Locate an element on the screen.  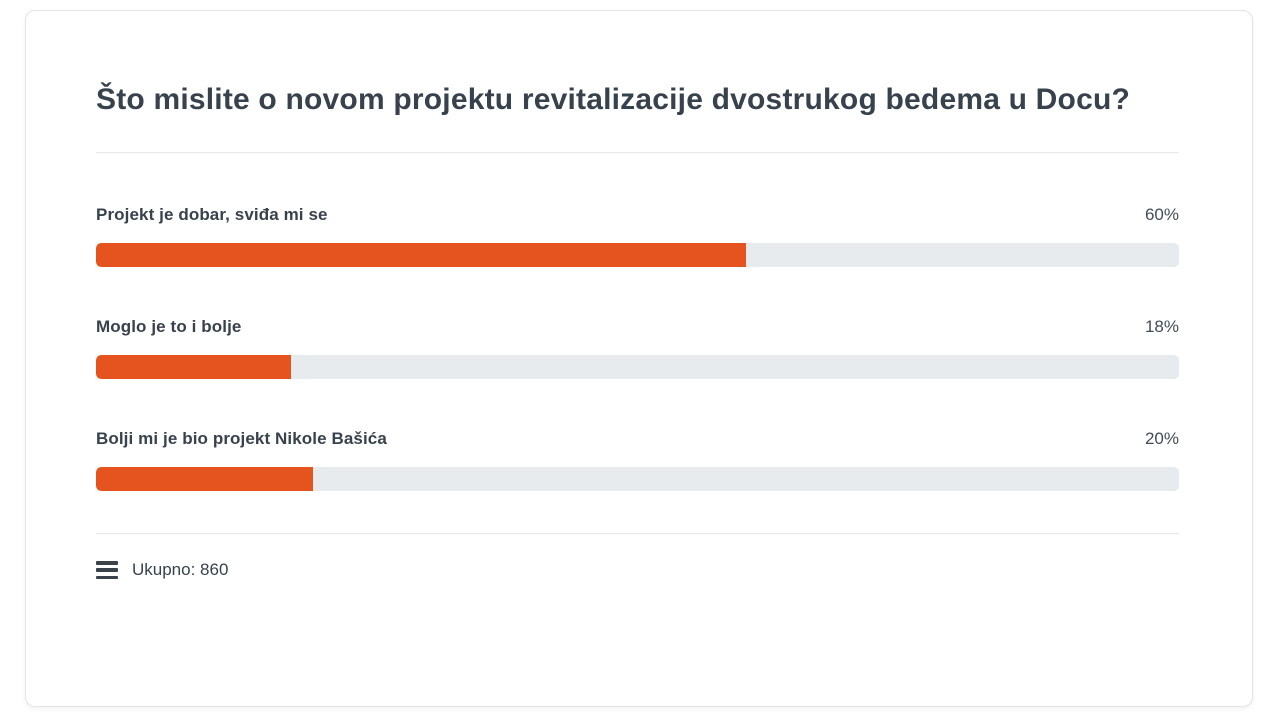
option-percent: 20% is located at coordinates (1161, 438).